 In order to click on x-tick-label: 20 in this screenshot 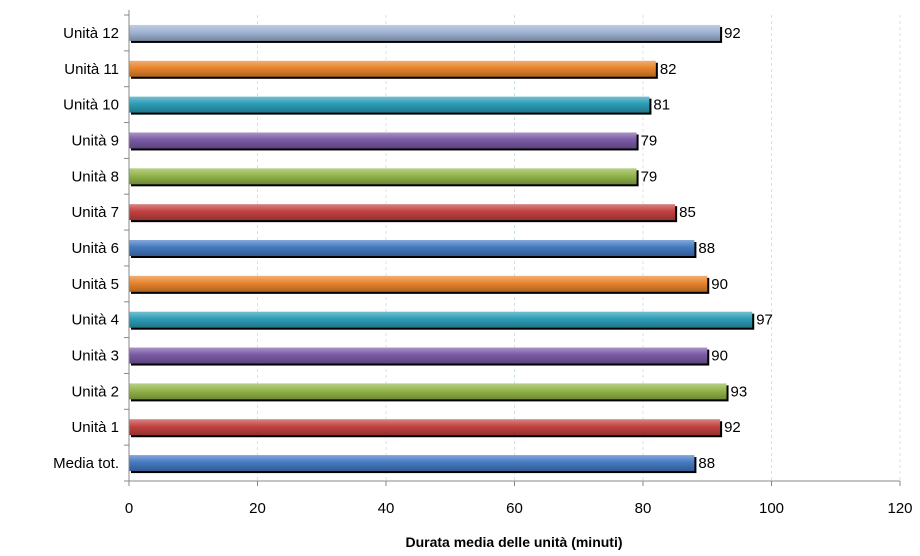, I will do `click(257, 508)`.